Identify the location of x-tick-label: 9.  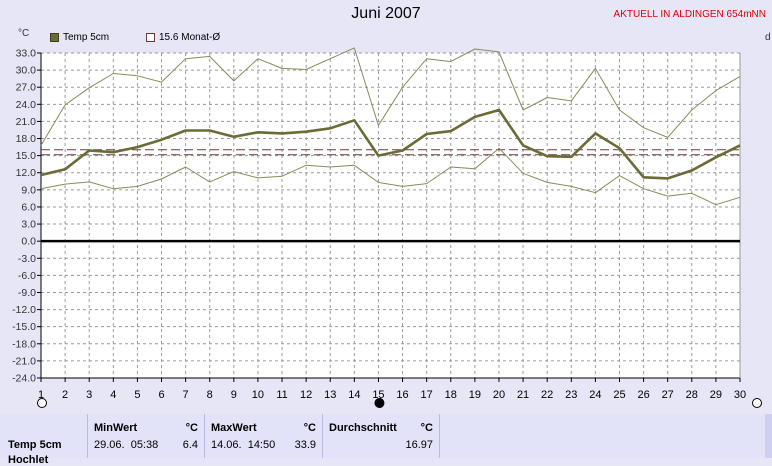
(234, 395).